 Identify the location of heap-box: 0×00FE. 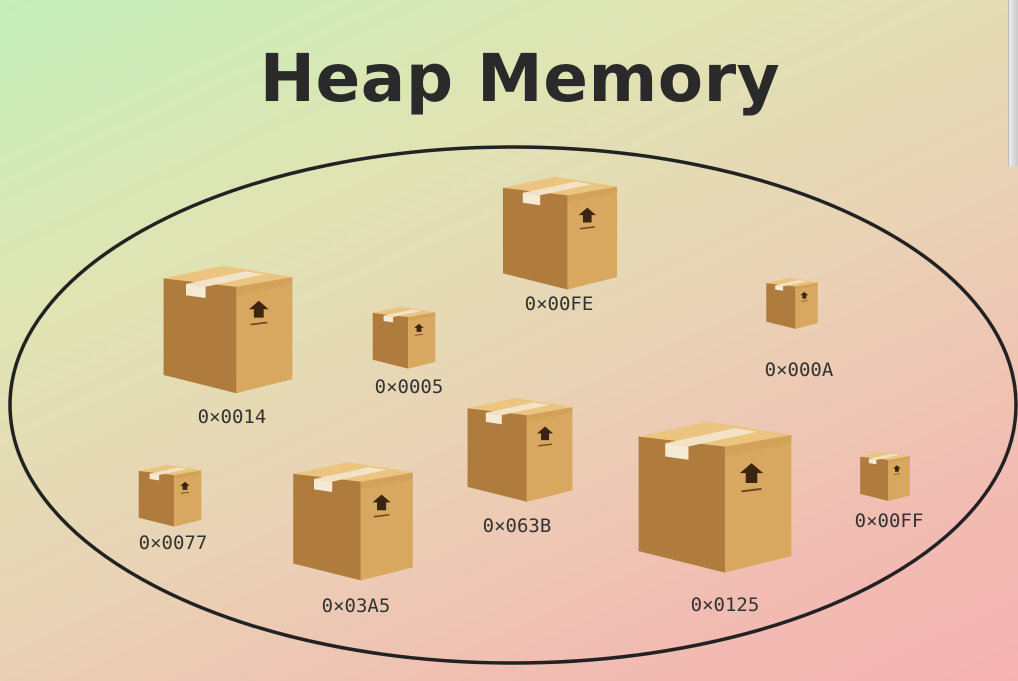
(560, 245).